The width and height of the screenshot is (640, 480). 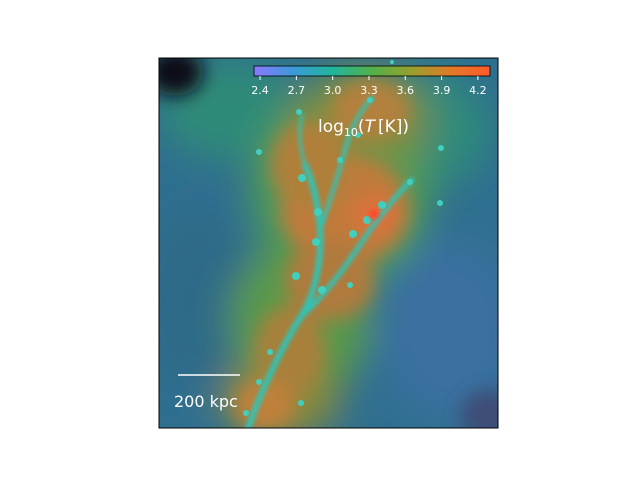 I want to click on colorbar-ticks: 2.4 2.7 3.0 3.3 3.6 3.9 4.2, so click(x=369, y=86).